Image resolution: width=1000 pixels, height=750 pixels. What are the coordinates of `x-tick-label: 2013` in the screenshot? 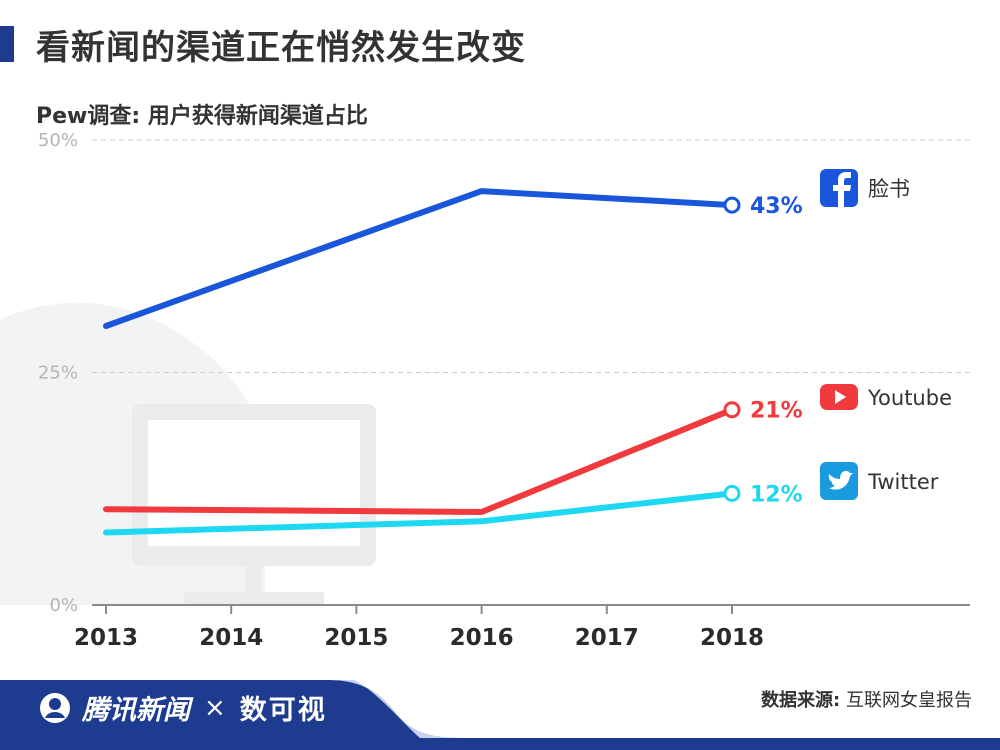 It's located at (106, 638).